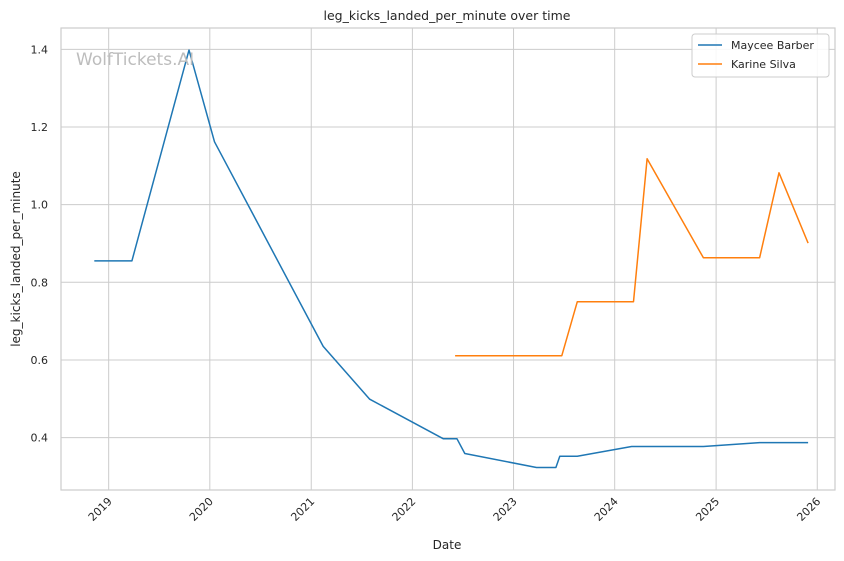 Image resolution: width=844 pixels, height=561 pixels. Describe the element at coordinates (135, 60) in the screenshot. I see `watermark: WolfTickets.AI` at that location.